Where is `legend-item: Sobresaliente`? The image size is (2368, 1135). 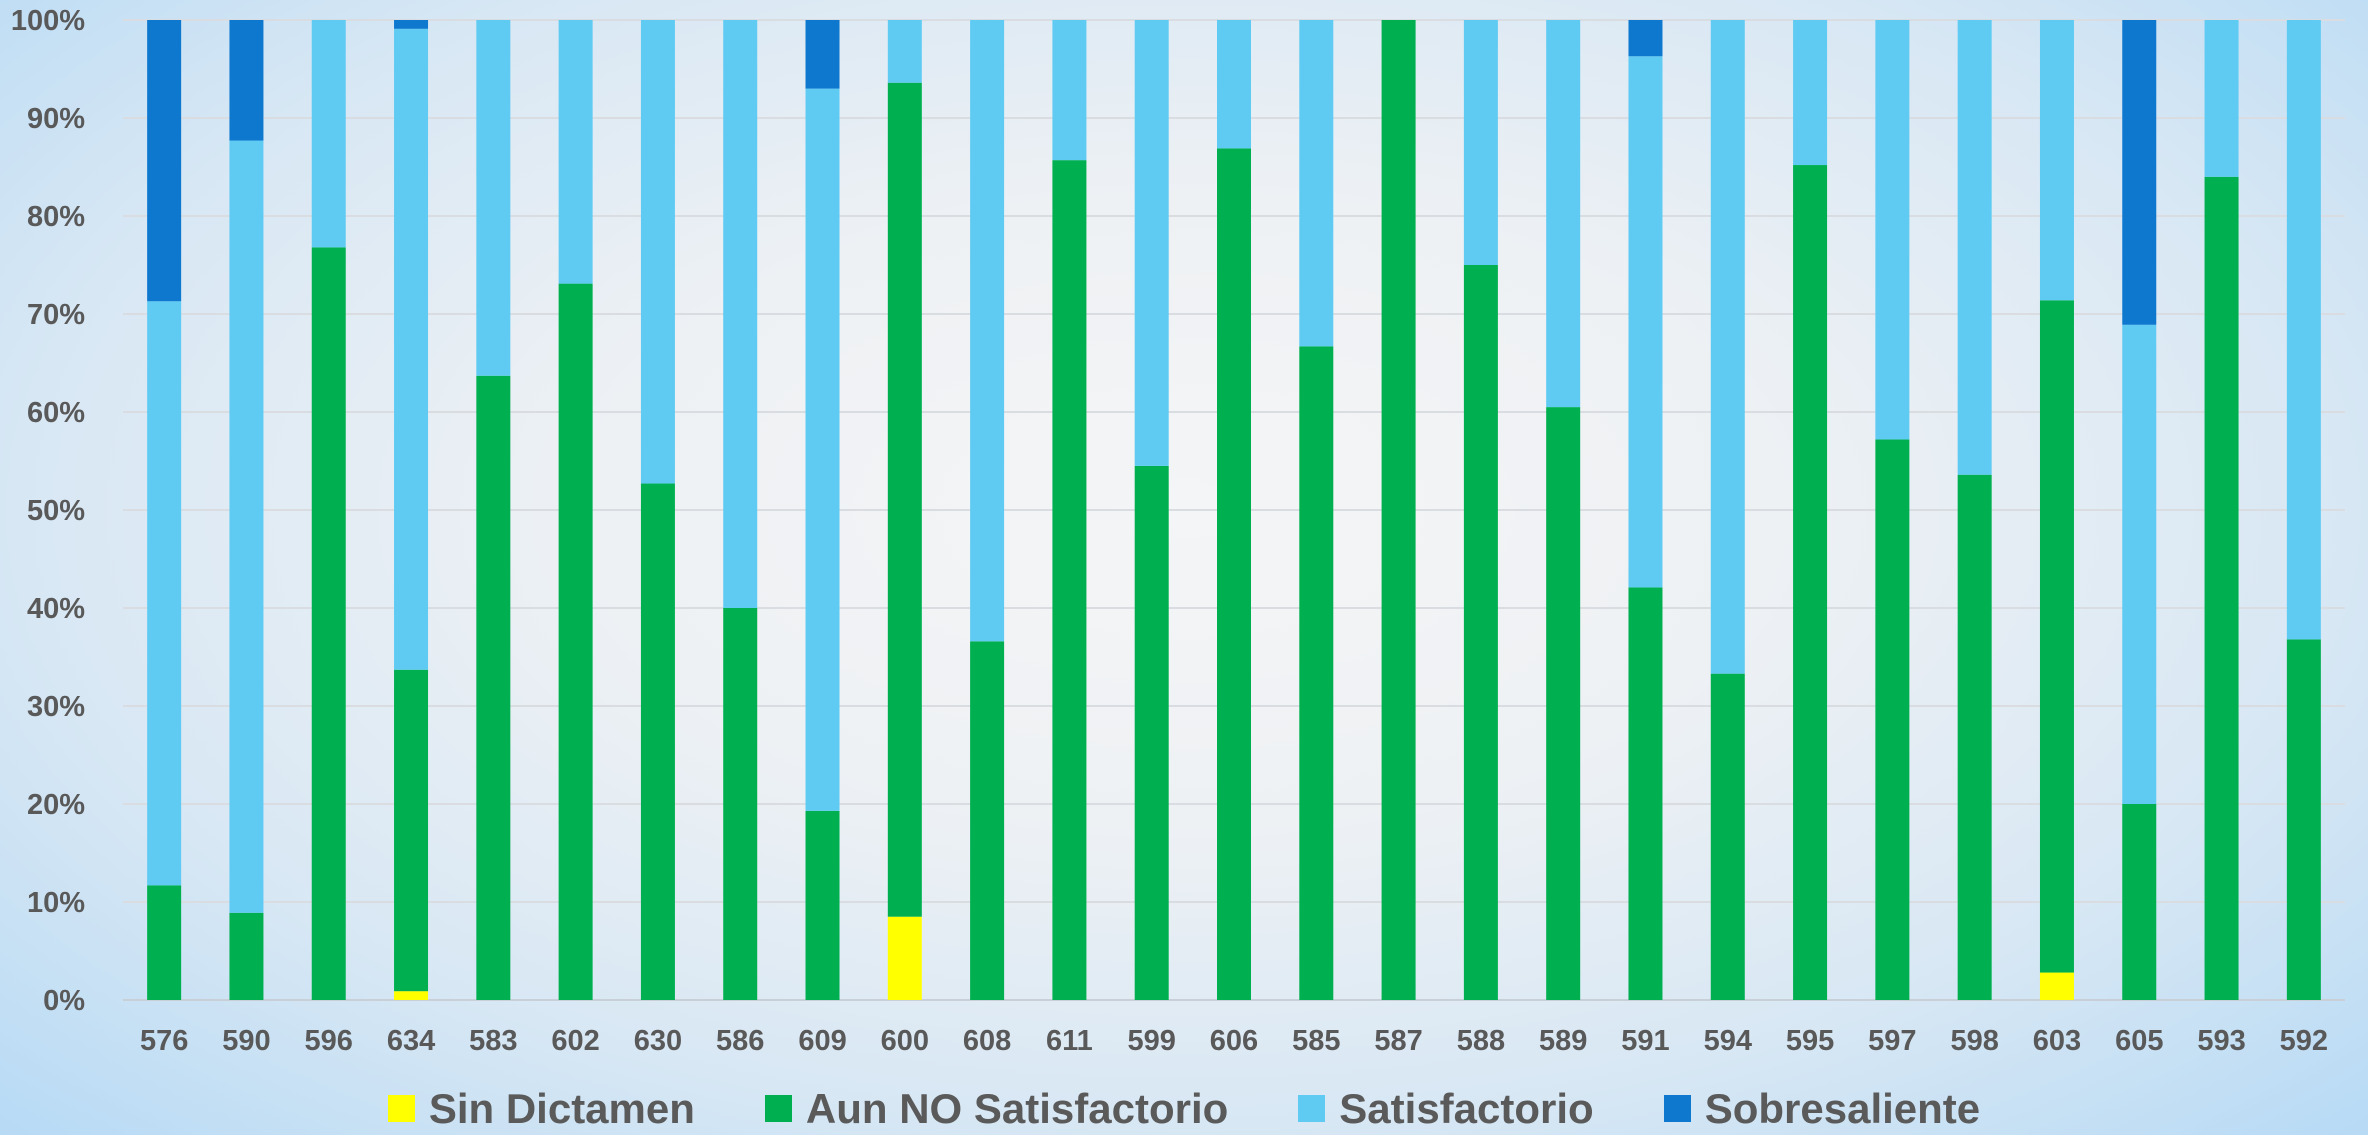
legend-item: Sobresaliente is located at coordinates (1822, 1108).